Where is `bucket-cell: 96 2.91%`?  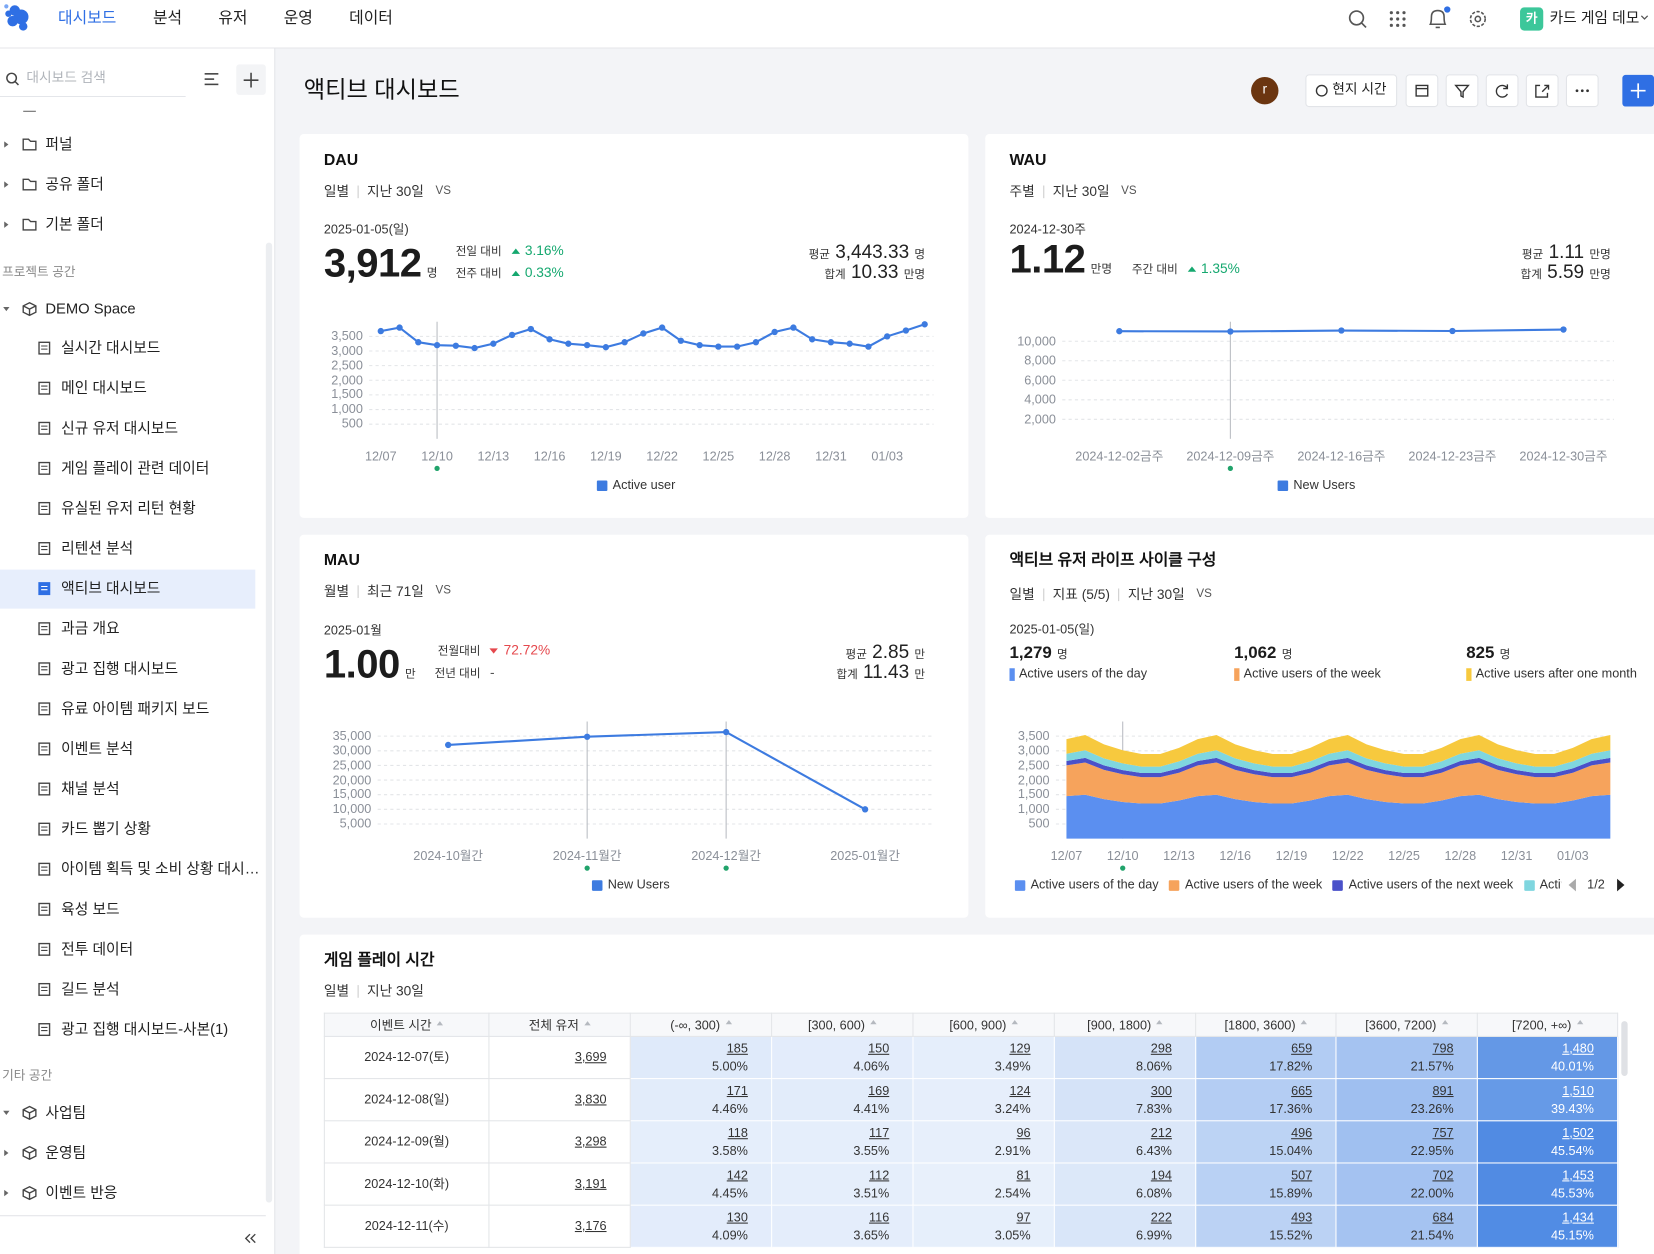 bucket-cell: 96 2.91% is located at coordinates (983, 1142).